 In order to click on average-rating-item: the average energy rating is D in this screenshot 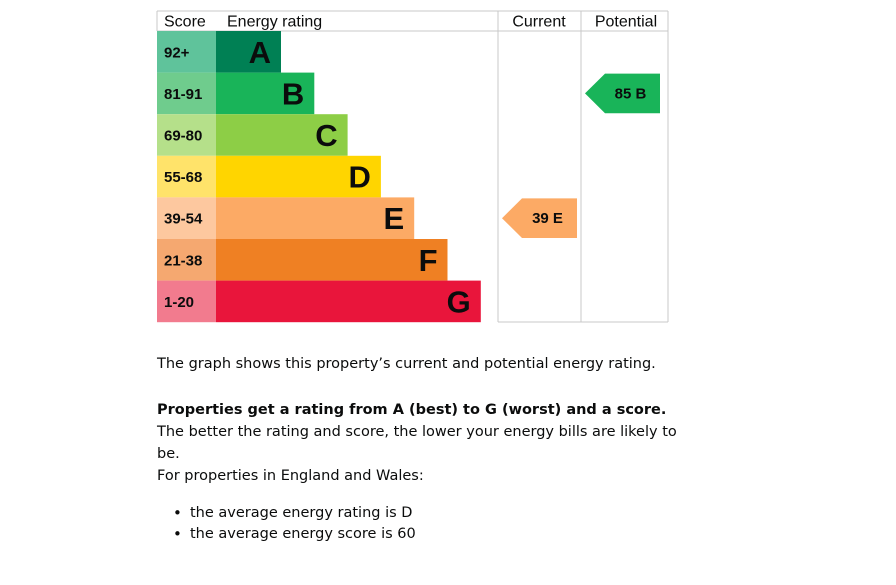, I will do `click(286, 513)`.